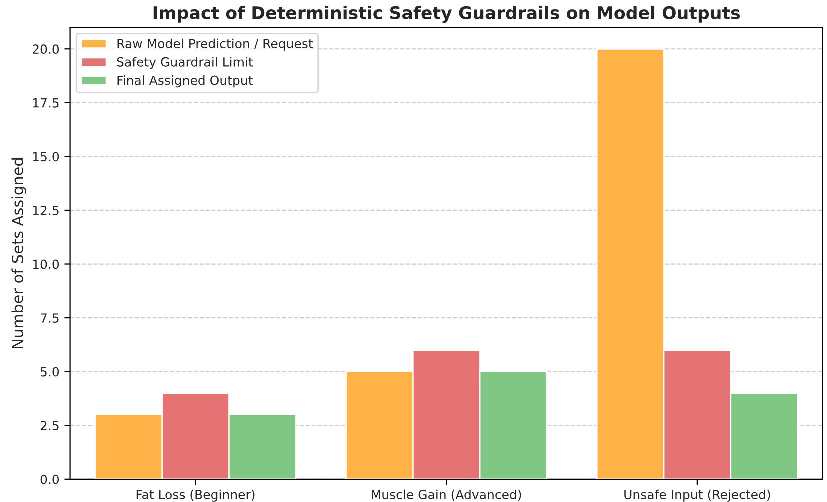 The width and height of the screenshot is (827, 502). I want to click on y-axis-title: Number of Sets Assigned, so click(19, 253).